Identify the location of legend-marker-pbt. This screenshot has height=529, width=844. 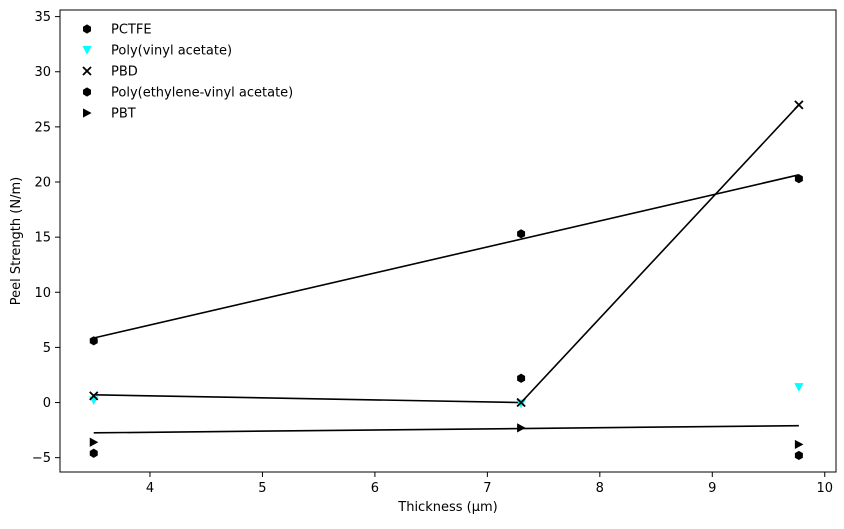
(87, 113).